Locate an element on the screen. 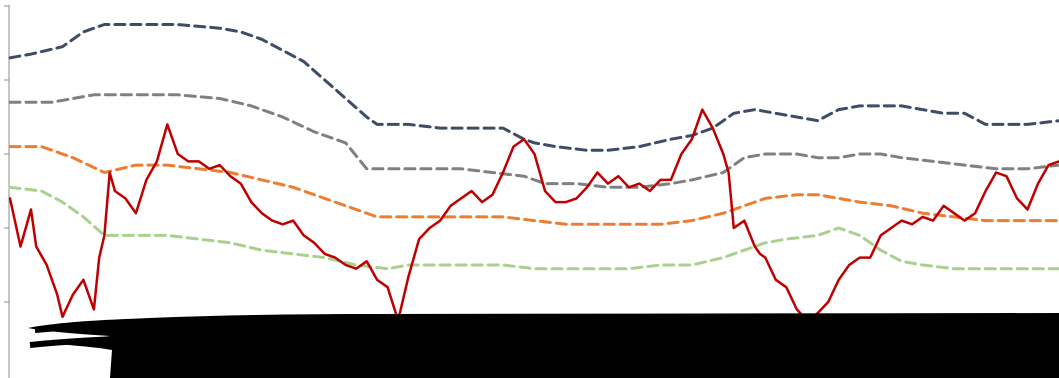  y-axis is located at coordinates (7, 191).